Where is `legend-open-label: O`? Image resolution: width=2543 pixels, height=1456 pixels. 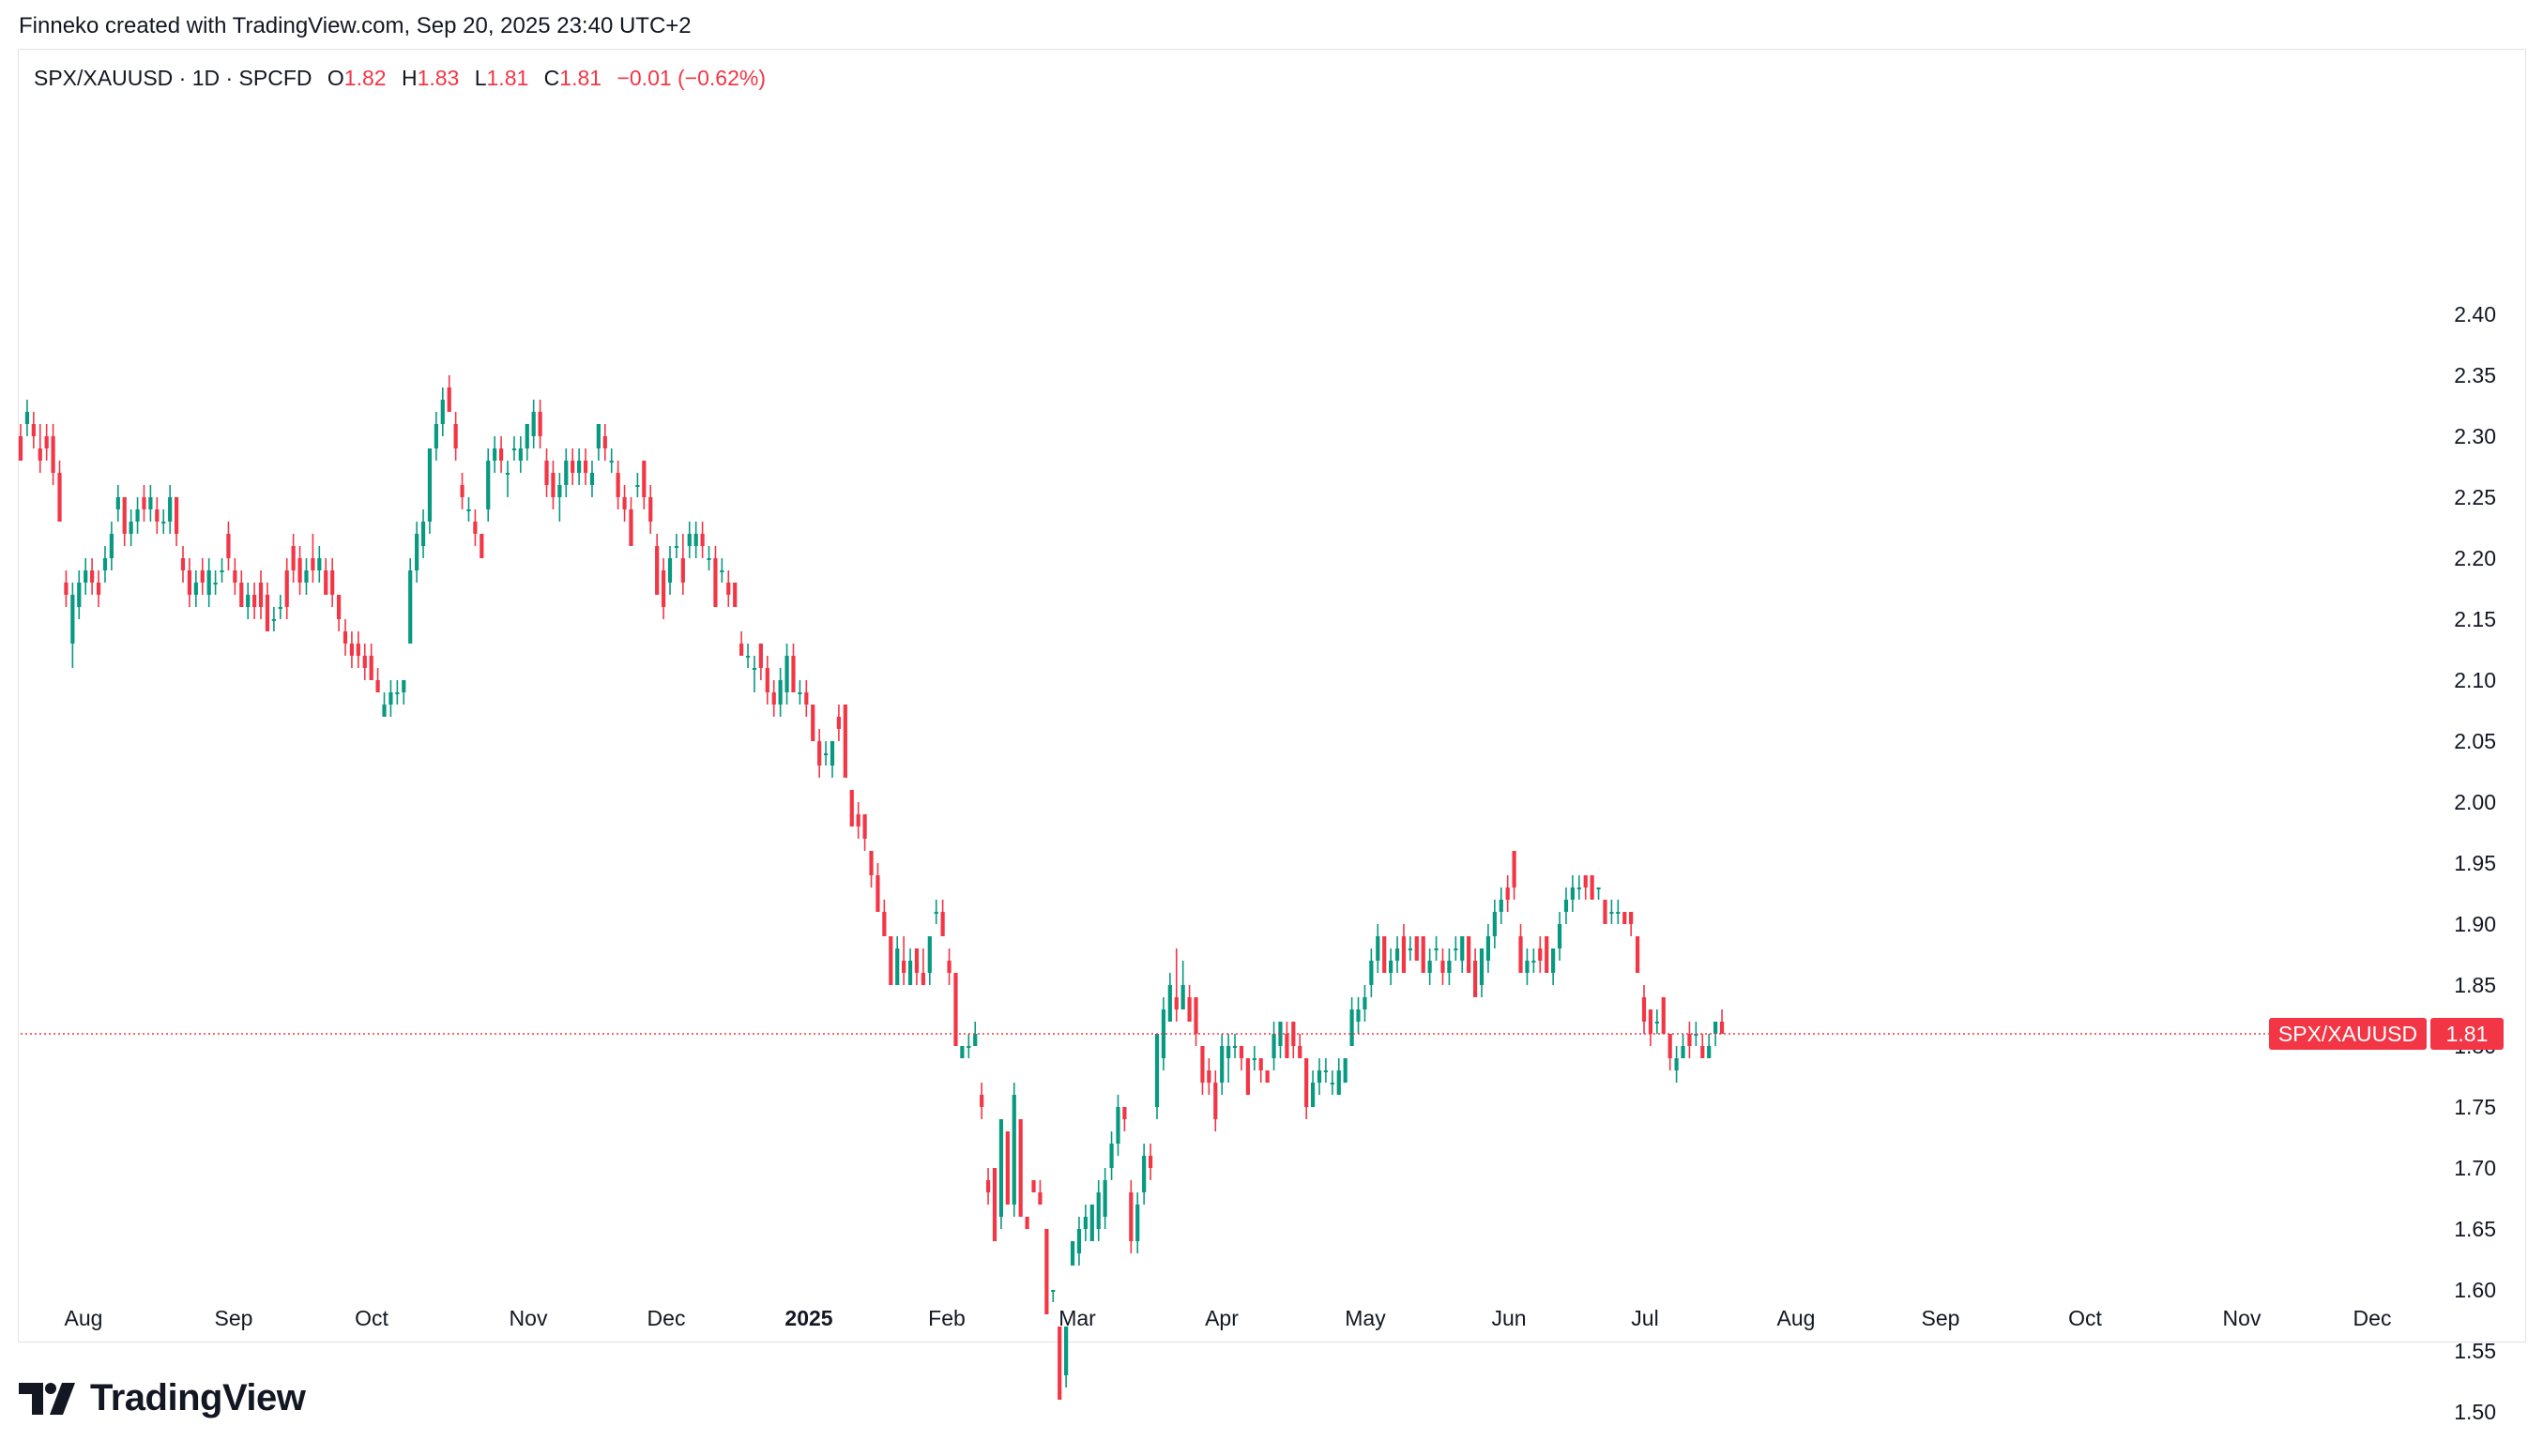 legend-open-label: O is located at coordinates (335, 78).